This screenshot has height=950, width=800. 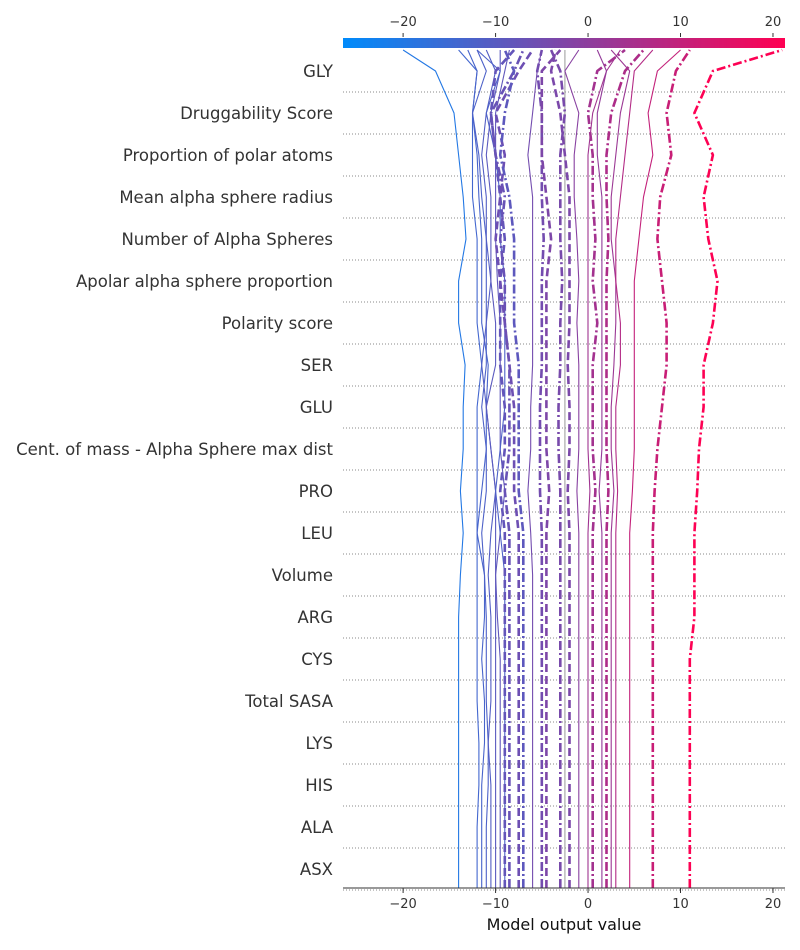 What do you see at coordinates (226, 197) in the screenshot?
I see `feature-label: Mean alpha sphere radius` at bounding box center [226, 197].